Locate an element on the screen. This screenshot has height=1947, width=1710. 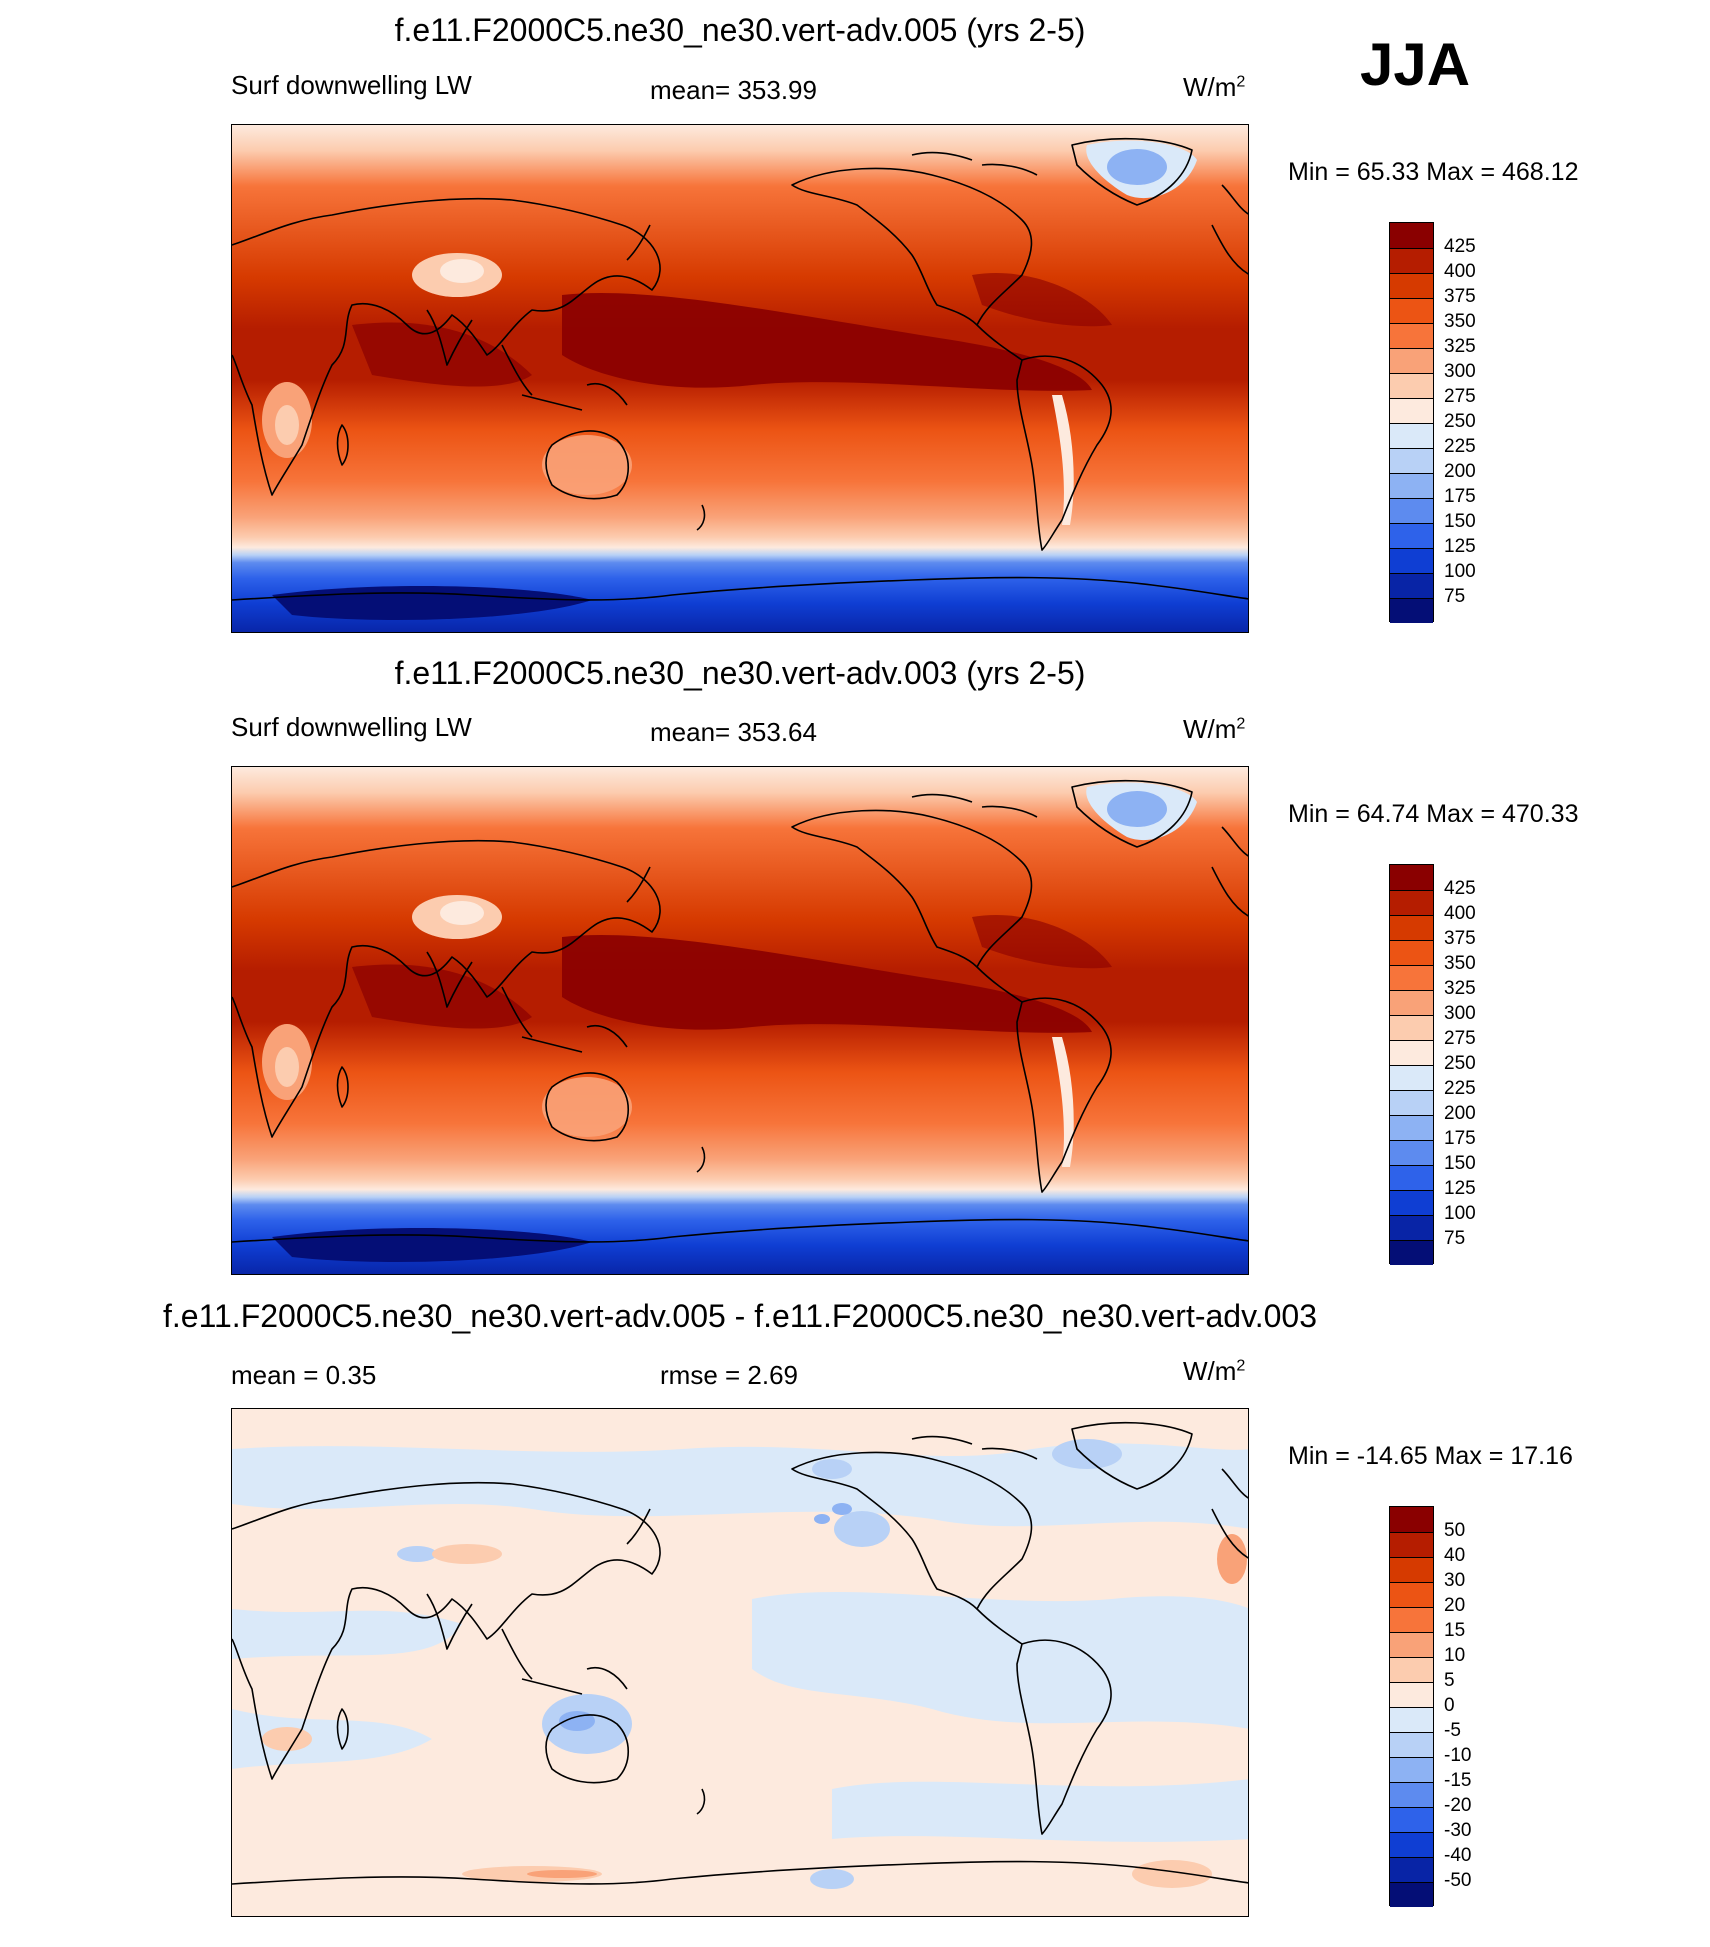
colorbar-tick-label: 50 is located at coordinates (1455, 1530).